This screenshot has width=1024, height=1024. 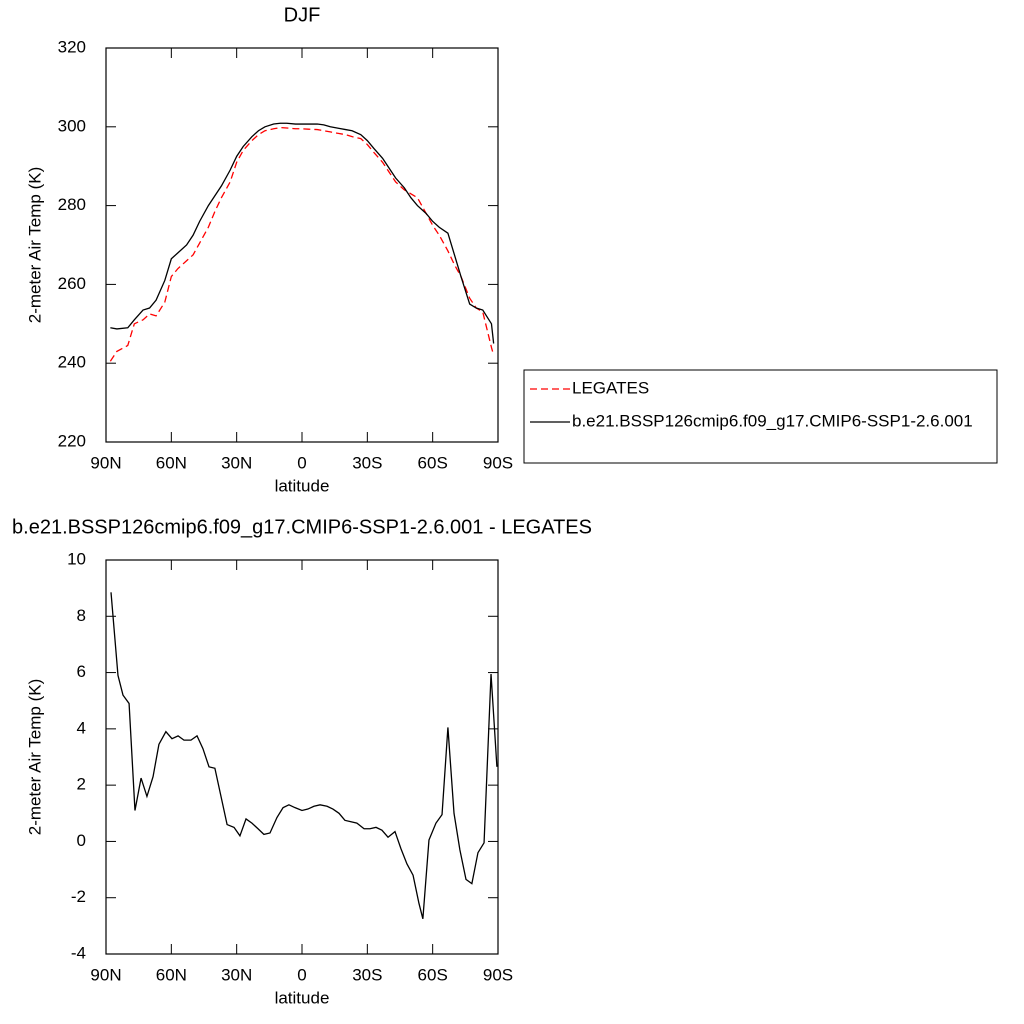 What do you see at coordinates (81, 615) in the screenshot?
I see `y-tick-label: 8` at bounding box center [81, 615].